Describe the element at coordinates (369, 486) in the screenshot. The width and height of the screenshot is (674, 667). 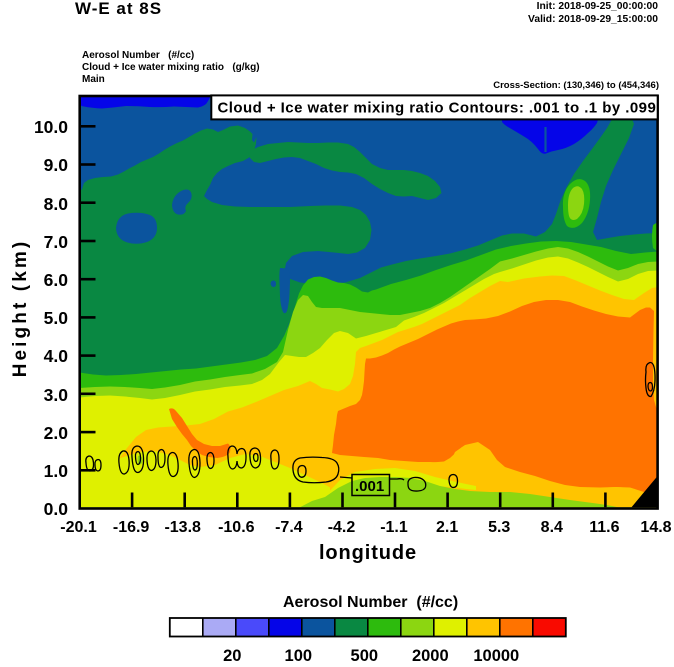
I see `svg-text: .001` at that location.